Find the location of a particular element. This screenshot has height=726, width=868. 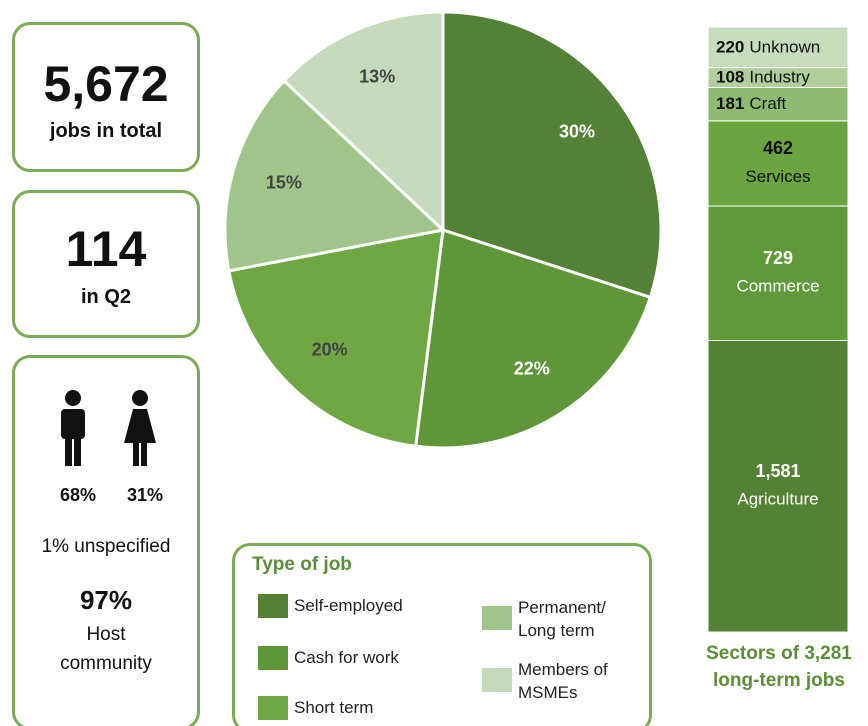

segment-name: Craft is located at coordinates (767, 104).